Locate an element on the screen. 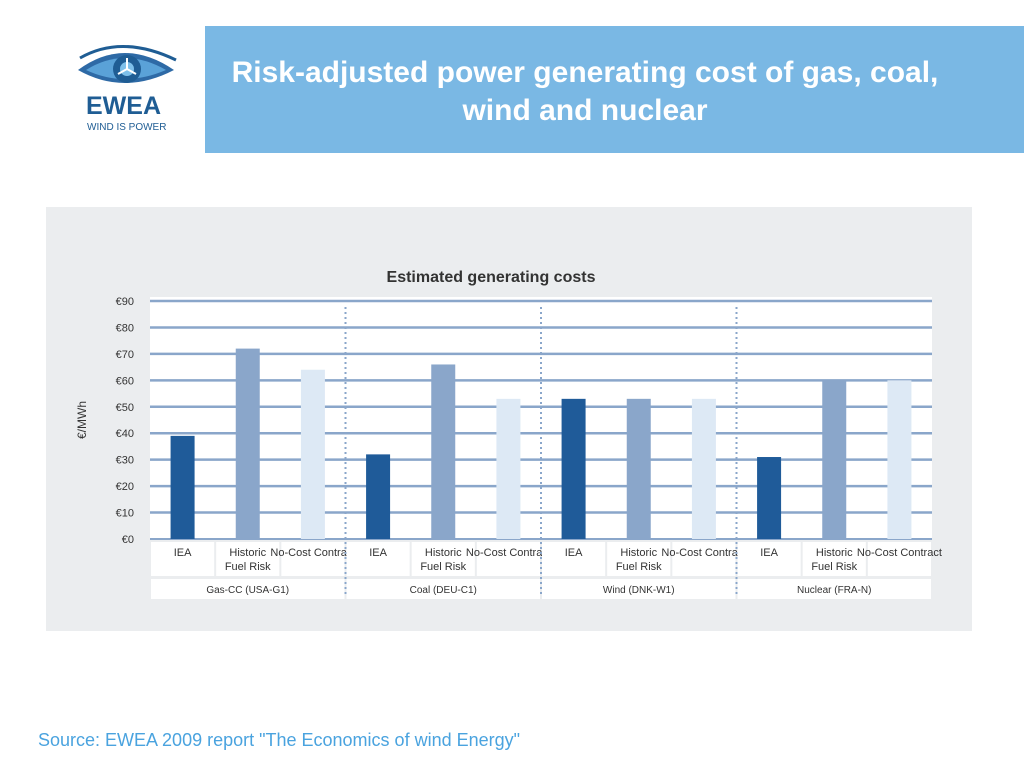 This screenshot has height=768, width=1024. ewea-eye-logo-icon is located at coordinates (127, 64).